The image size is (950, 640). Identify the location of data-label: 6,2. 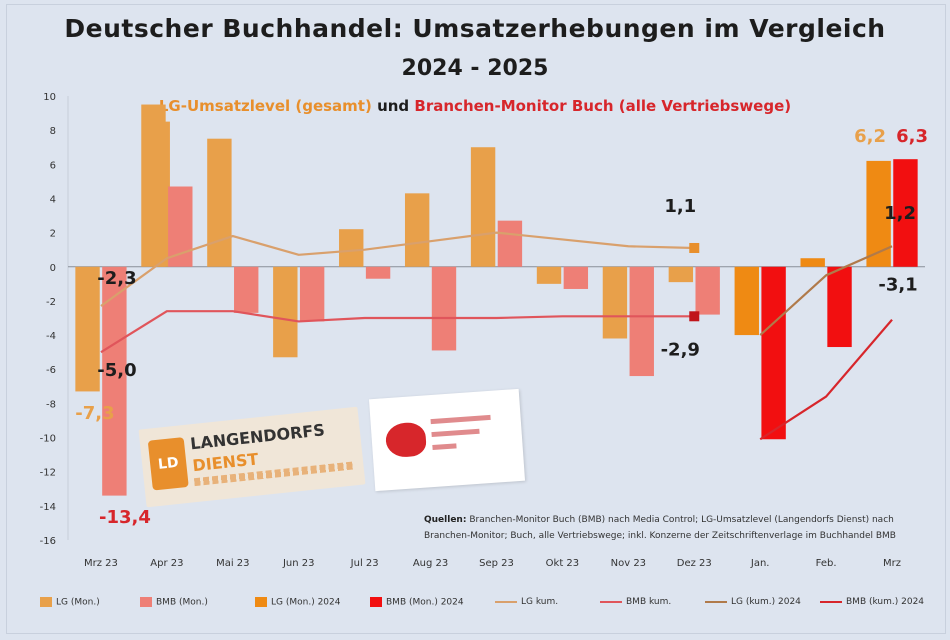
(870, 136).